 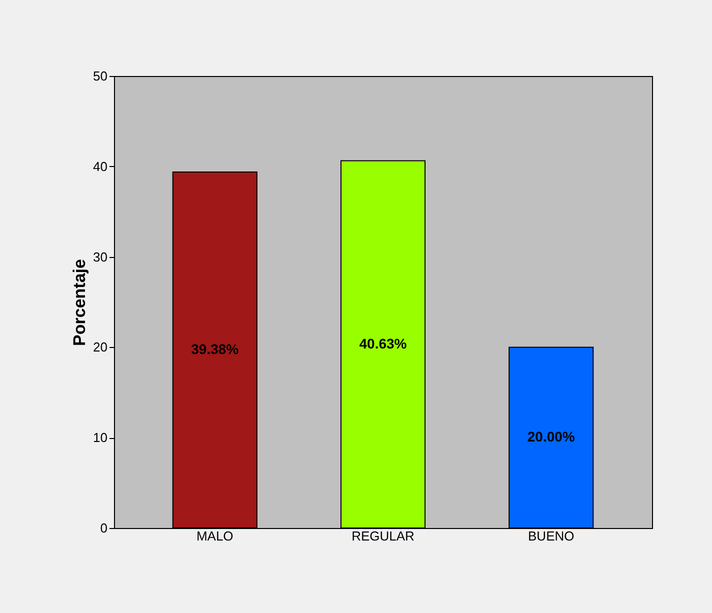 What do you see at coordinates (104, 528) in the screenshot?
I see `y-tick-label: 0` at bounding box center [104, 528].